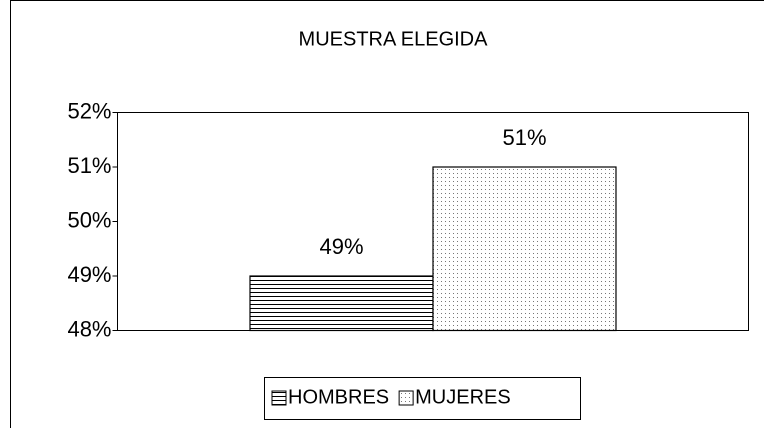 This screenshot has height=428, width=764. I want to click on data-label: 49%, so click(341, 246).